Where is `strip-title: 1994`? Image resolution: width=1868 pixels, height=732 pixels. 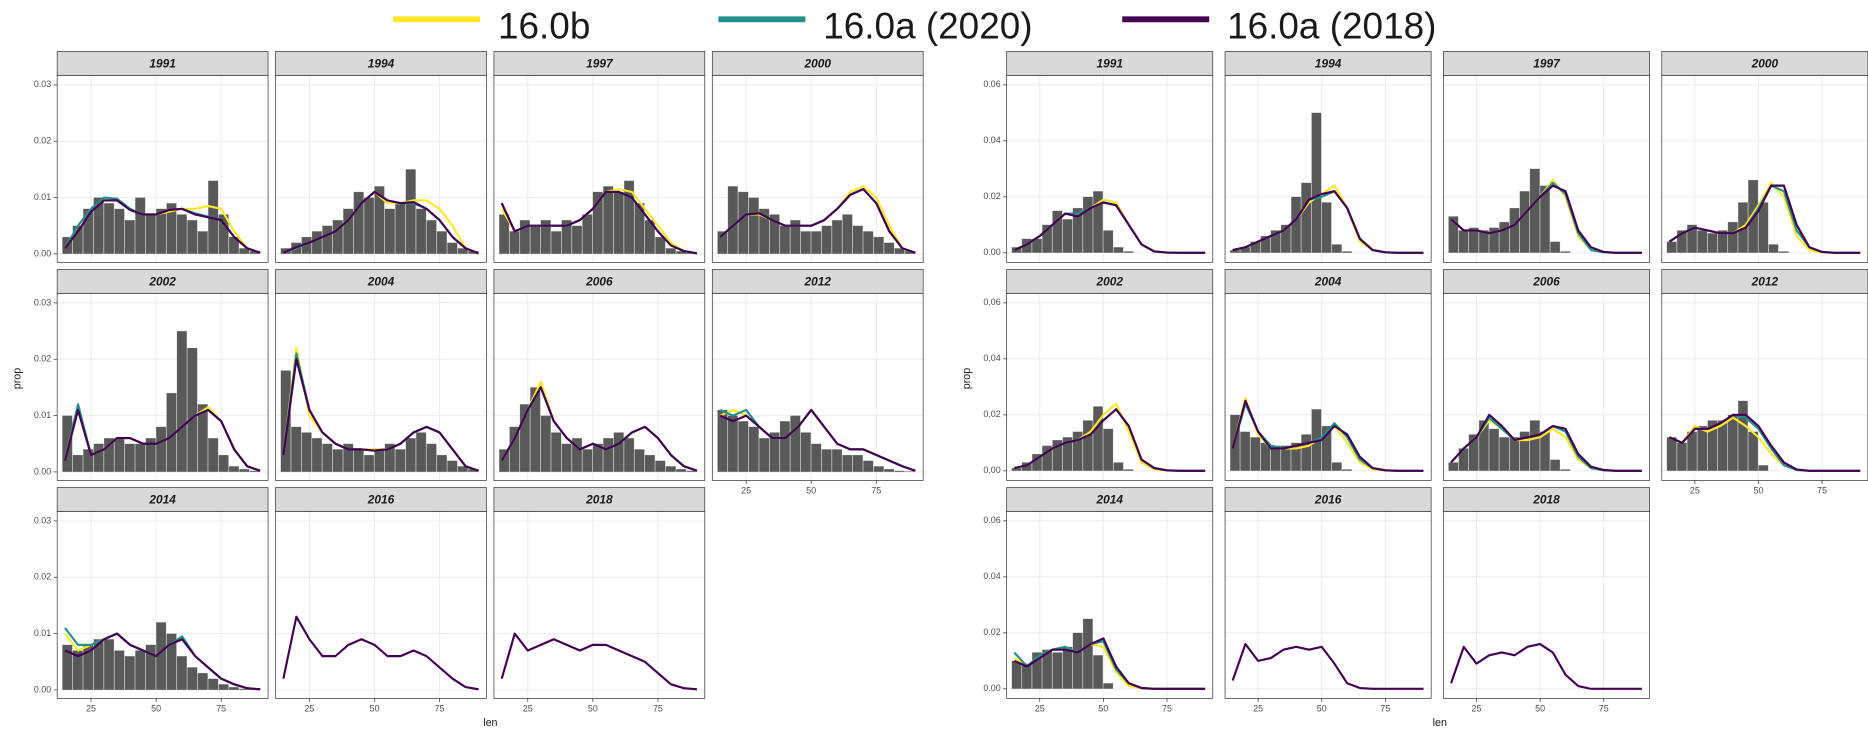
strip-title: 1994 is located at coordinates (1328, 64).